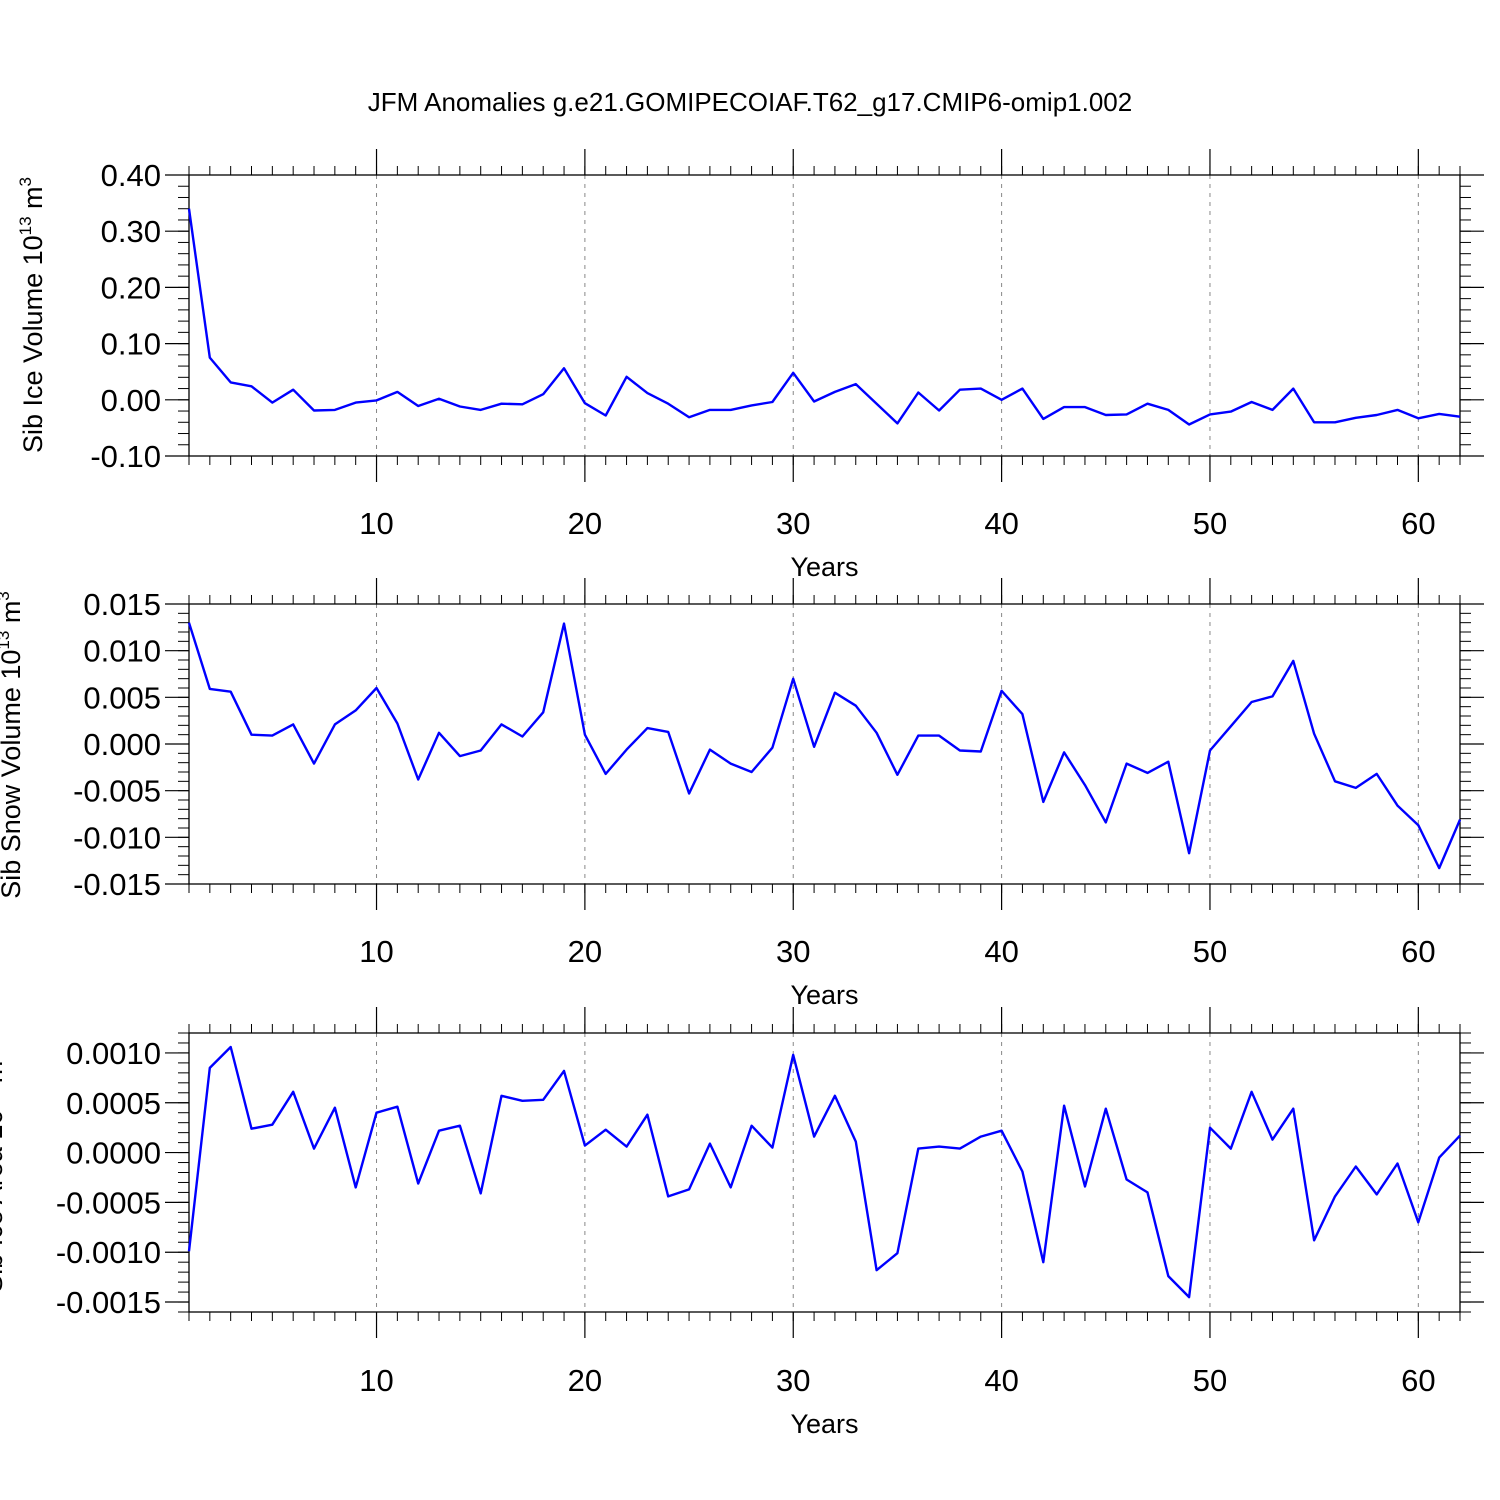 The image size is (1500, 1500). What do you see at coordinates (113, 1153) in the screenshot?
I see `y-tick-label: 0.0000` at bounding box center [113, 1153].